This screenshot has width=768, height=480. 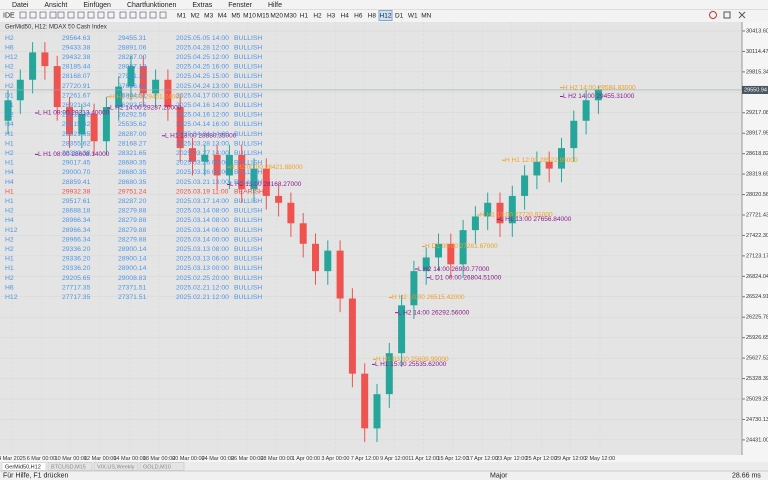 I want to click on table-cell: 28321.65, so click(x=76, y=134).